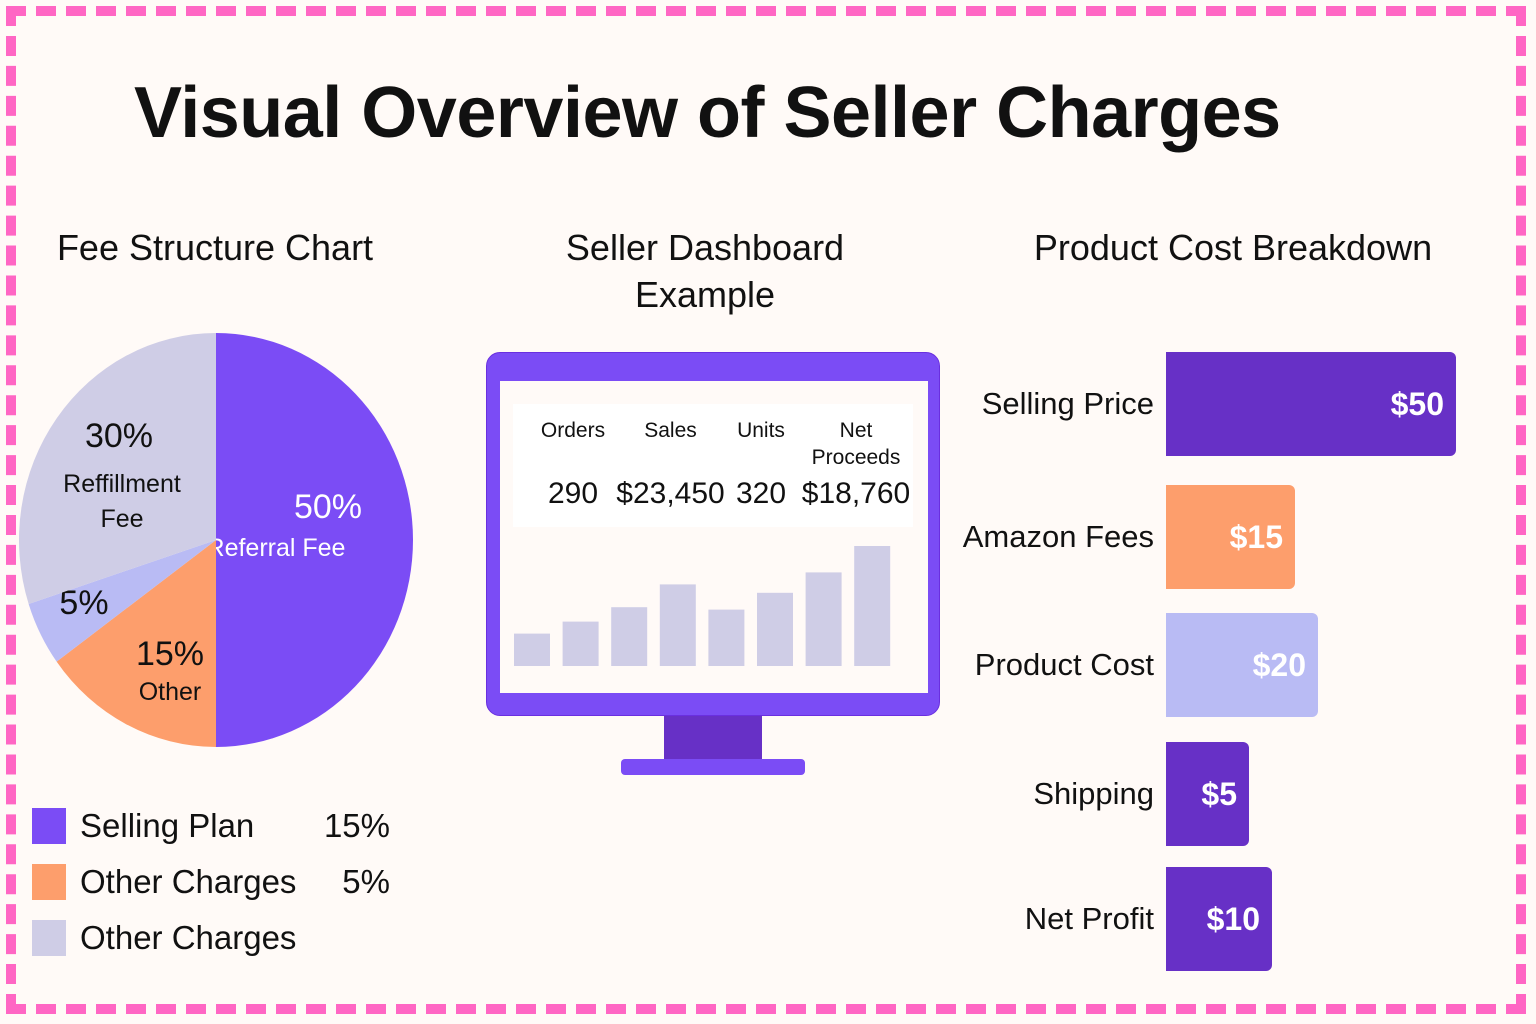  What do you see at coordinates (167, 825) in the screenshot?
I see `legend-label: Selling Plan` at bounding box center [167, 825].